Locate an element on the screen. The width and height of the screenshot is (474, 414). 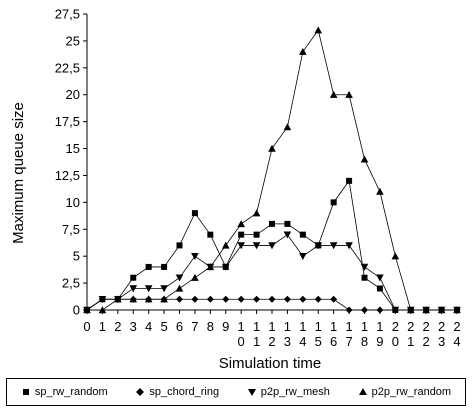
x-tick-label: 7 is located at coordinates (194, 326).